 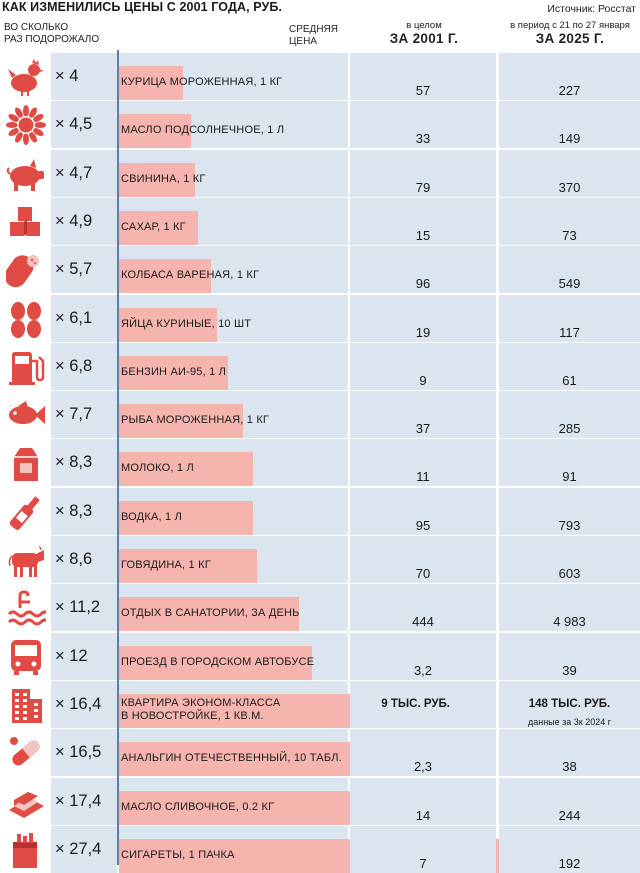 What do you see at coordinates (423, 525) in the screenshot?
I see `price-2001-value: 95` at bounding box center [423, 525].